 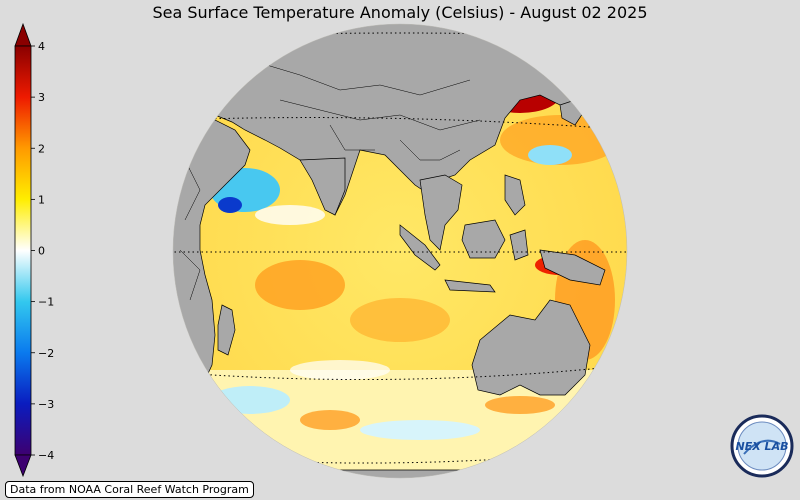 I want to click on colorbar-tick-label: 3, so click(x=41, y=97).